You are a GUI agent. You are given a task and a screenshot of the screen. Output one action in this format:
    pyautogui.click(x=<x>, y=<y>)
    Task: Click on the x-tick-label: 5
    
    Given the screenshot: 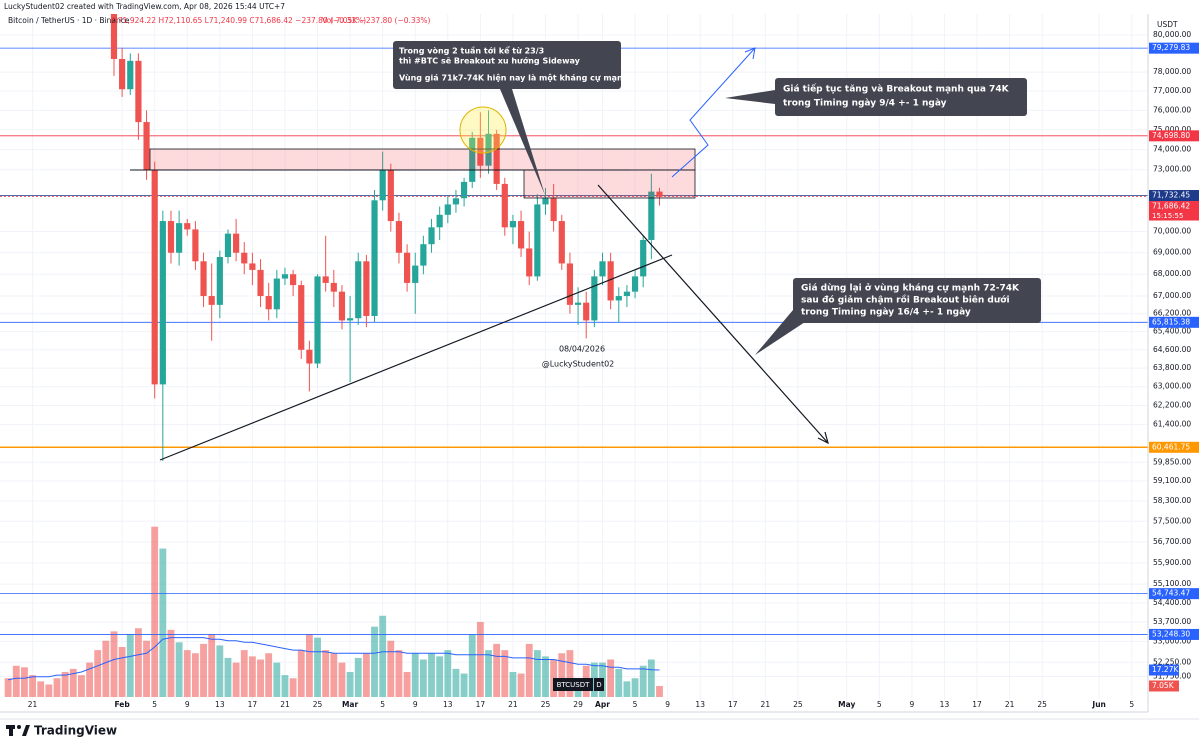 What is the action you would take?
    pyautogui.click(x=635, y=704)
    